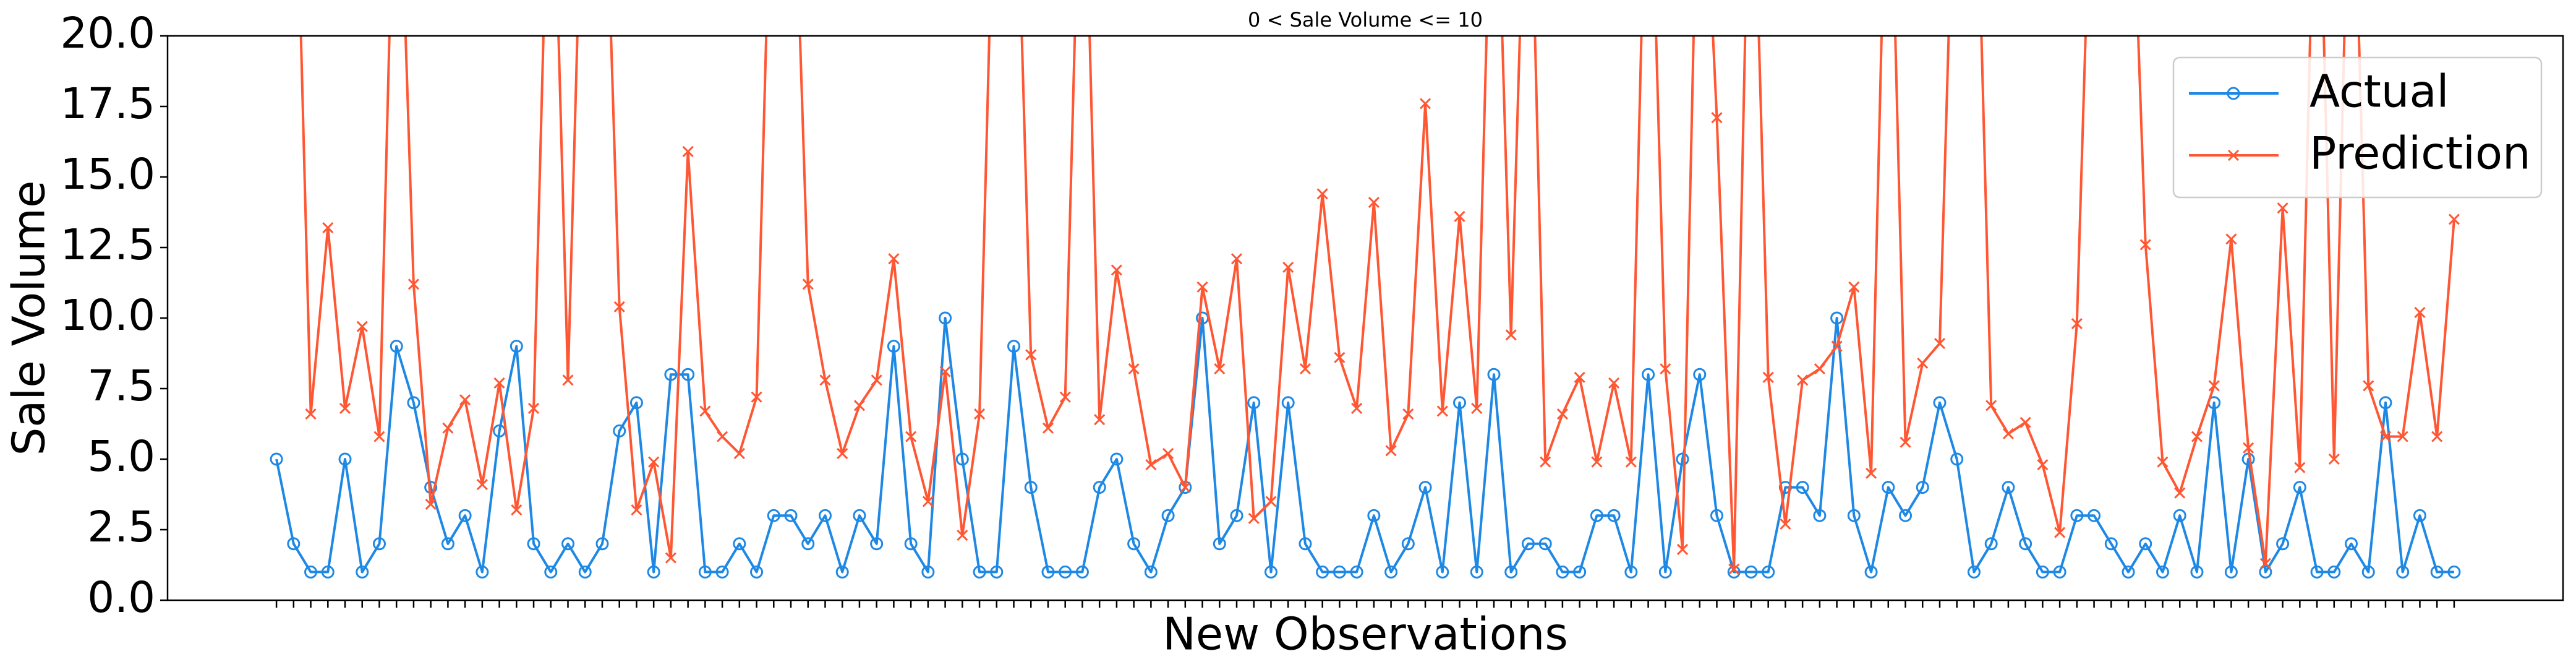  Describe the element at coordinates (1365, 20) in the screenshot. I see `chart-title: 0 < Sale Volume <= 10` at that location.